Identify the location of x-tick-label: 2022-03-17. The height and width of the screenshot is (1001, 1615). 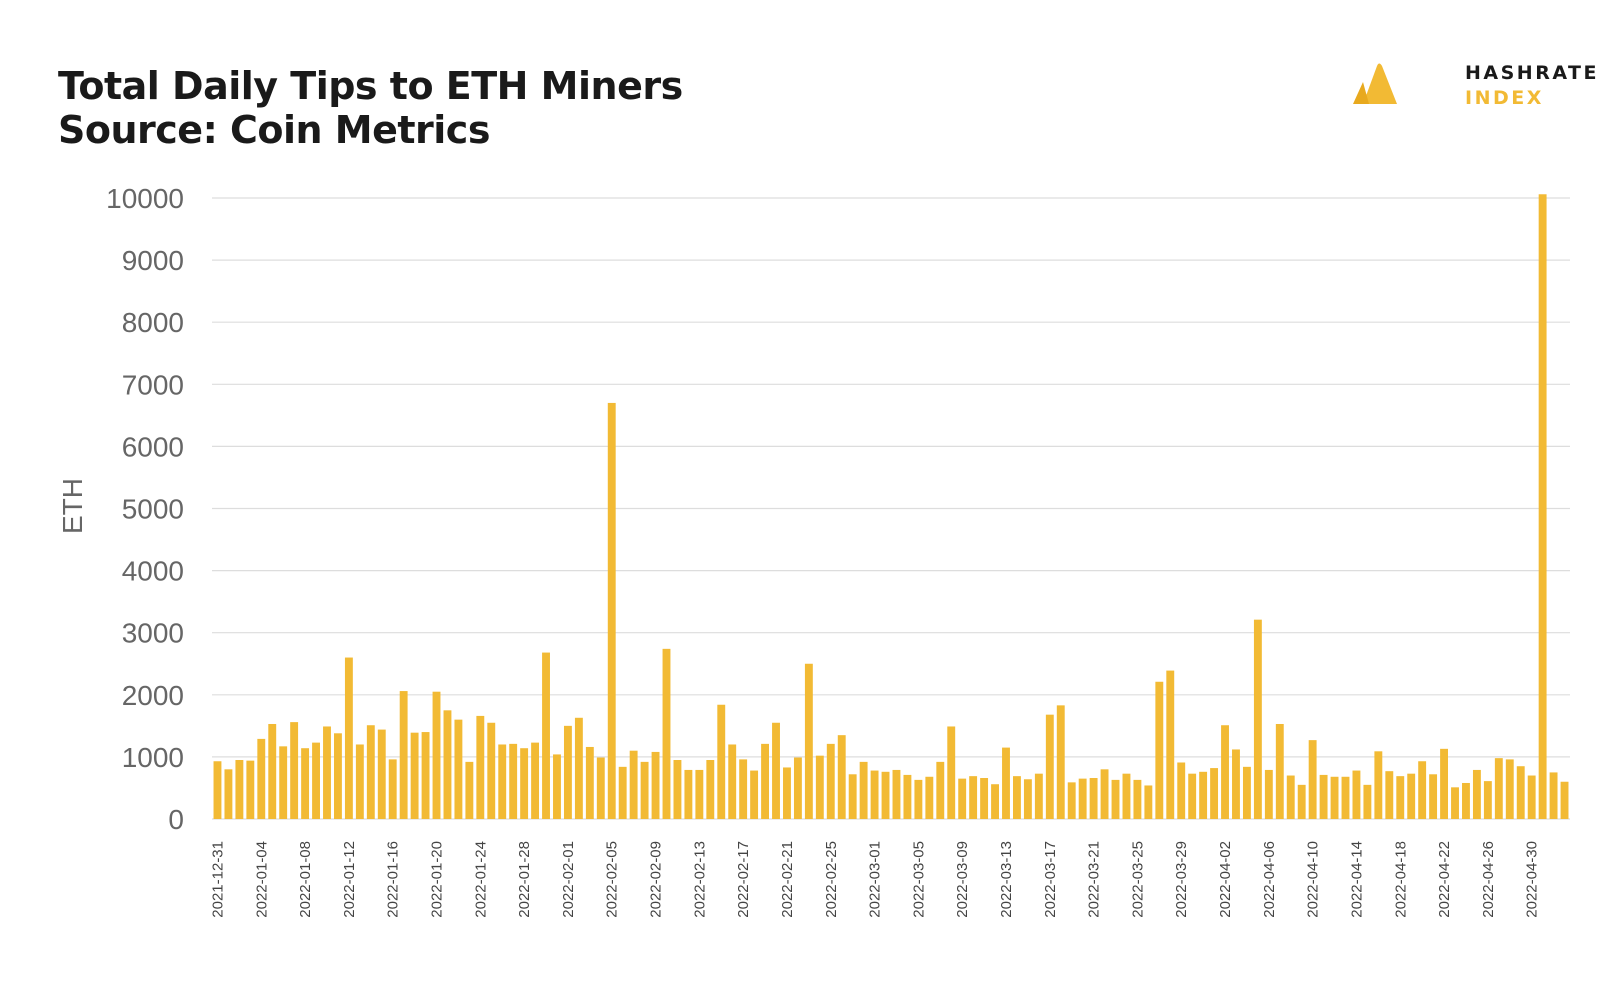
(1050, 879).